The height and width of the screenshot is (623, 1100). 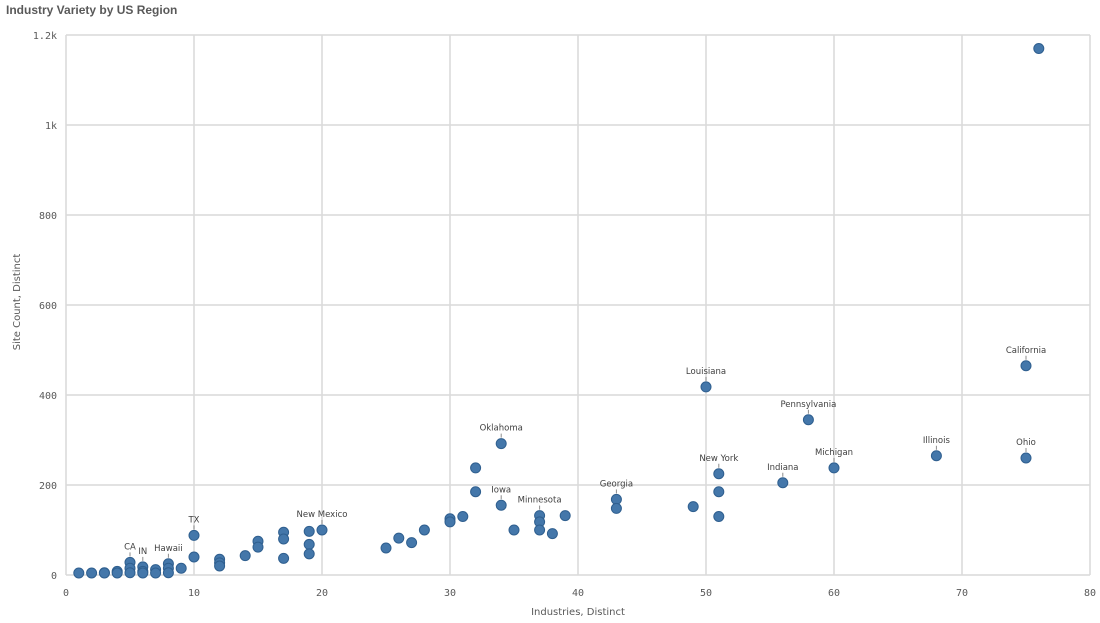 I want to click on y-axis-label: Site Count, Distinct, so click(x=17, y=302).